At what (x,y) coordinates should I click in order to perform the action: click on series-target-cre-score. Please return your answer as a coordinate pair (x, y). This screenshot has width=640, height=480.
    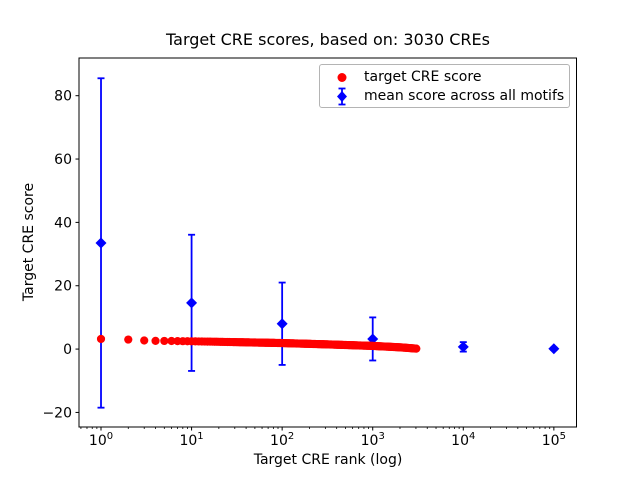
    Looking at the image, I should click on (258, 343).